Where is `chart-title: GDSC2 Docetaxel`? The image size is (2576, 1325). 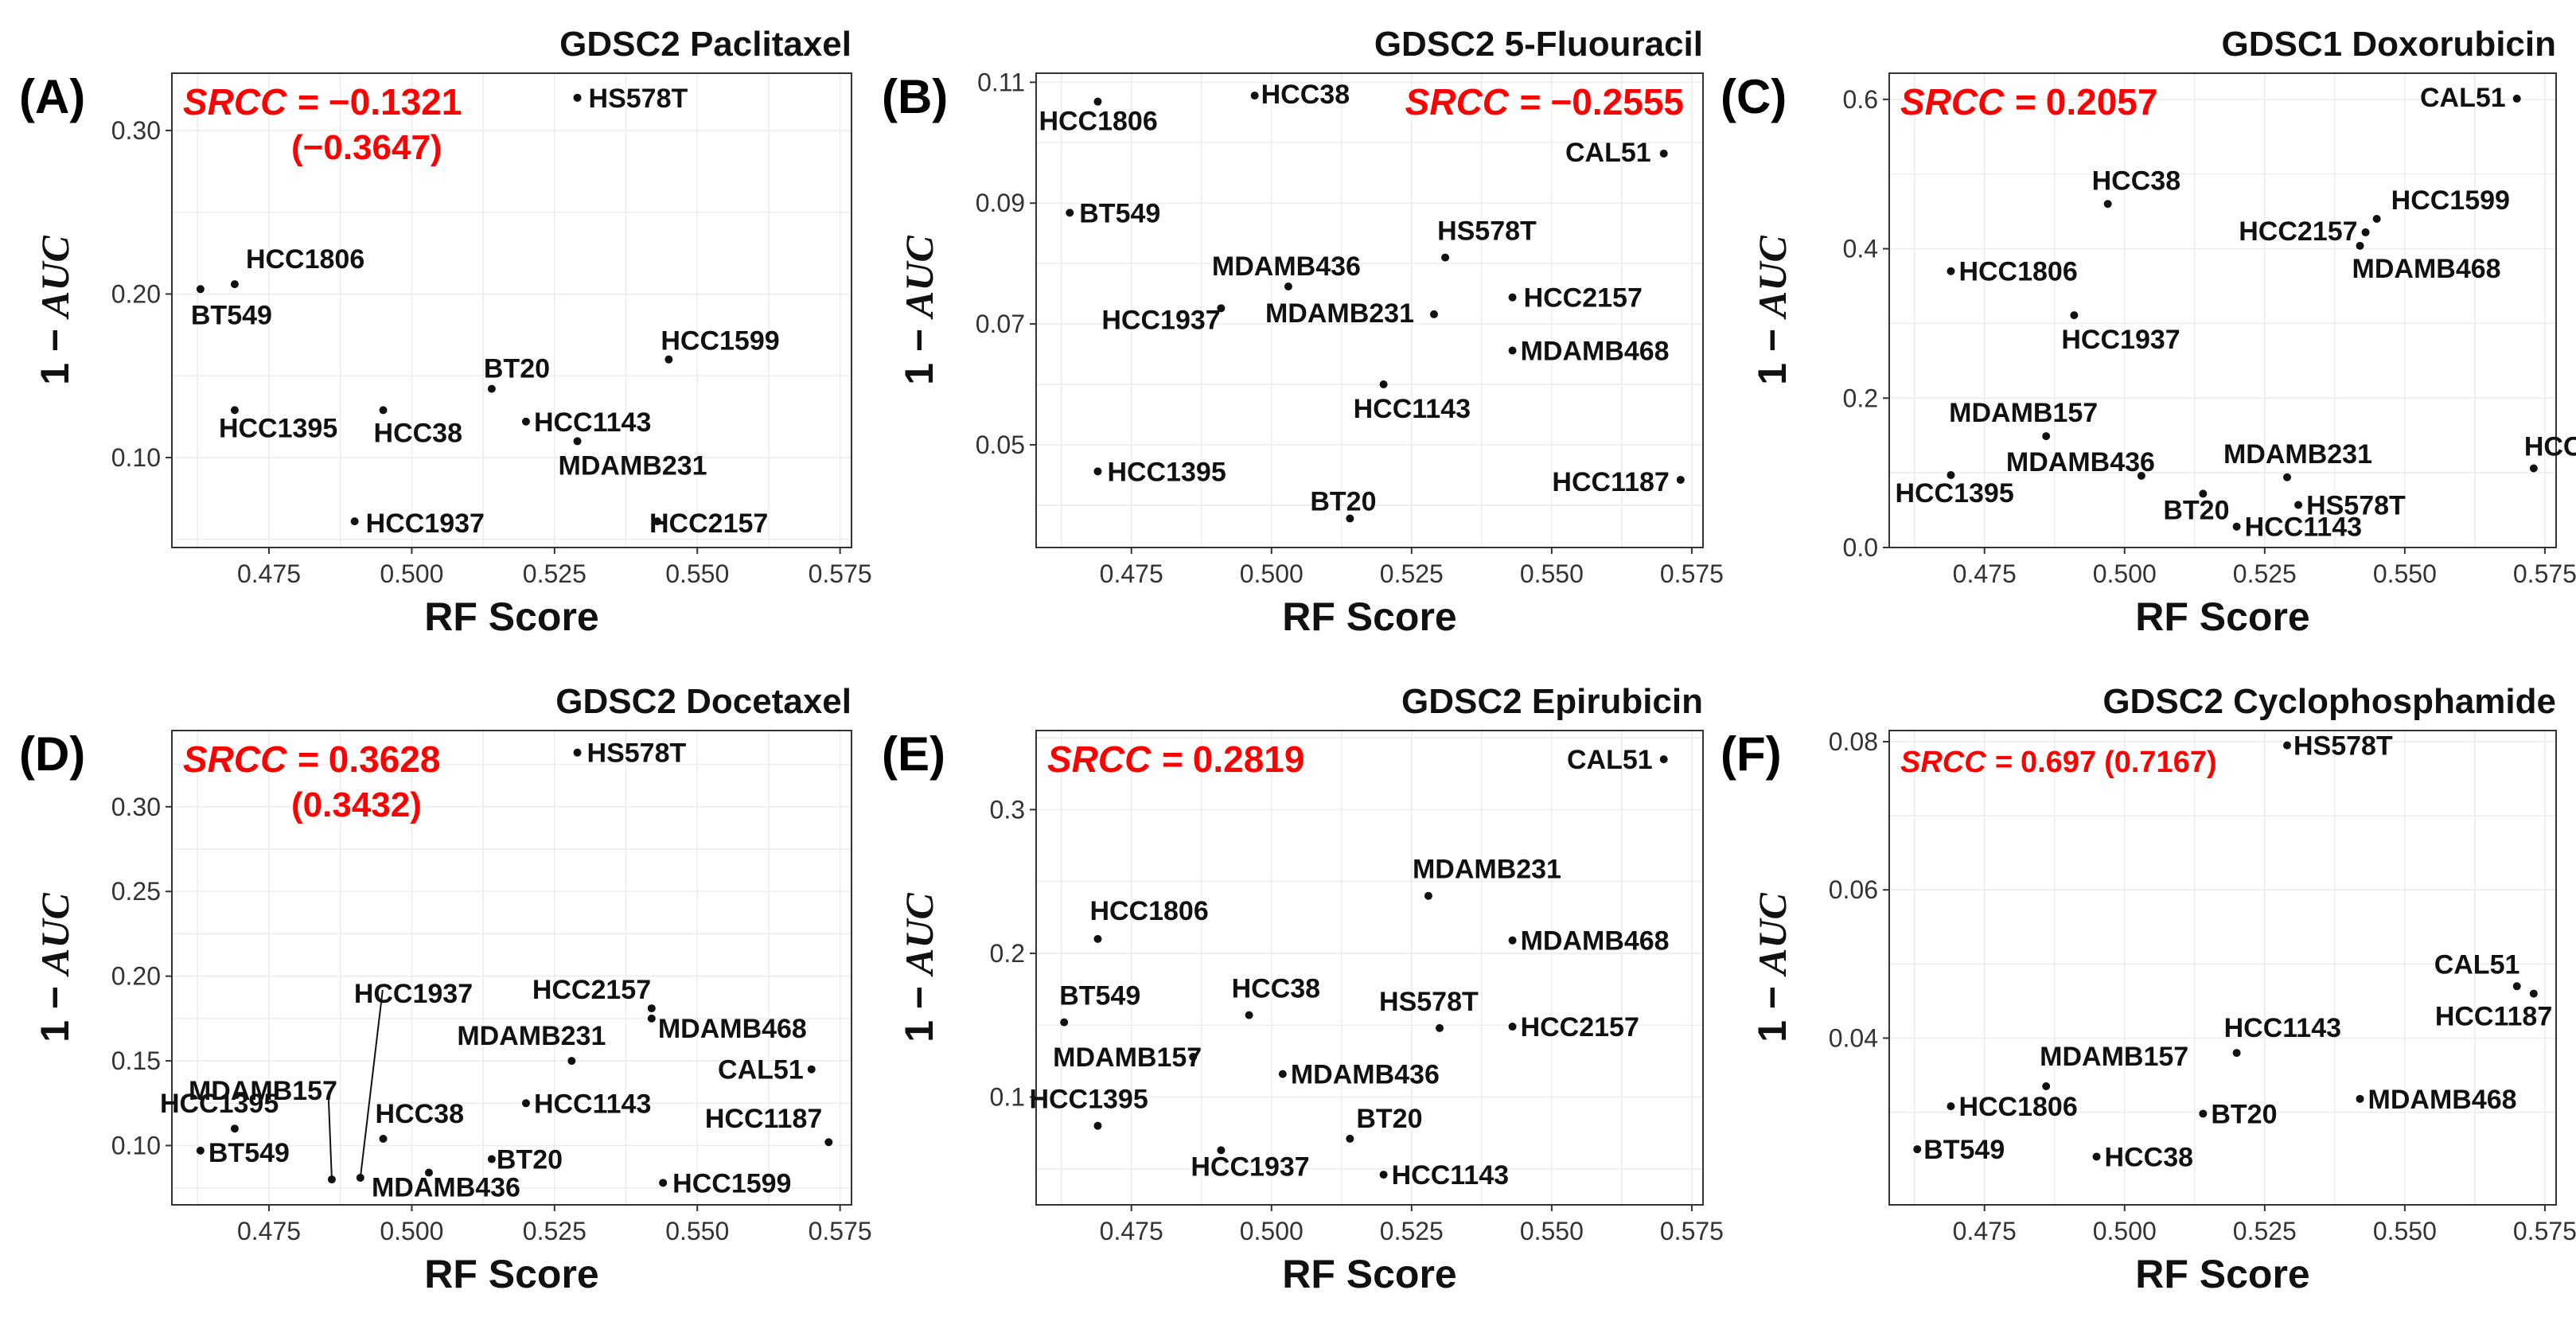
chart-title: GDSC2 Docetaxel is located at coordinates (703, 701).